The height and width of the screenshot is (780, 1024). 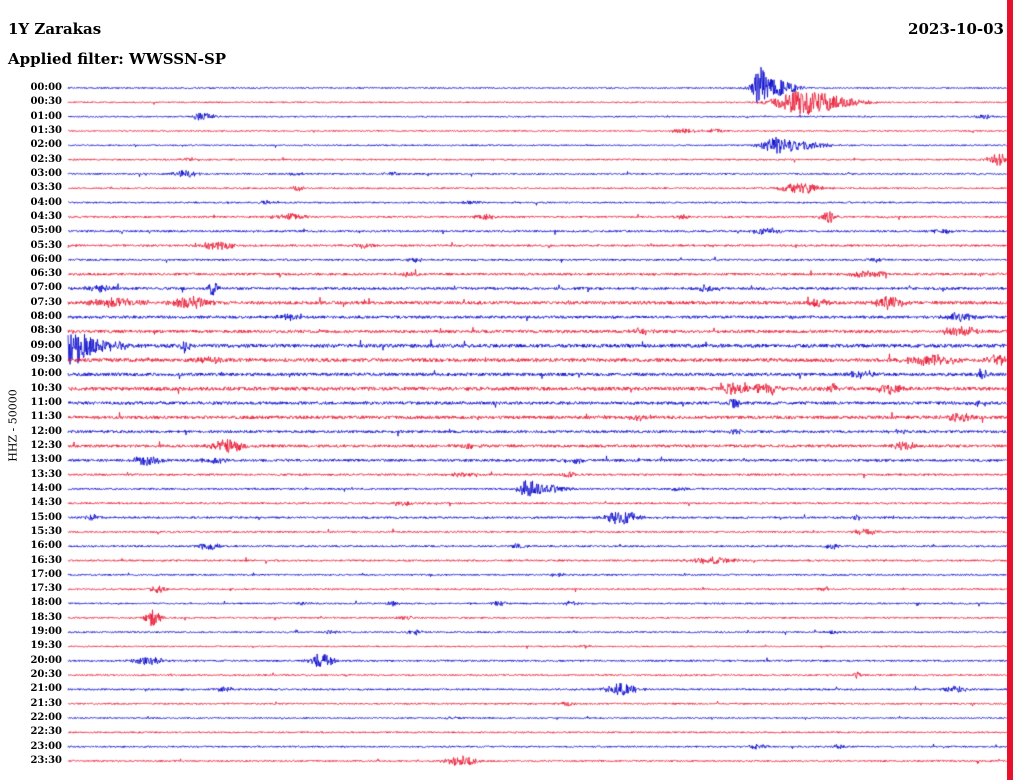 What do you see at coordinates (46, 589) in the screenshot?
I see `time-label-1730: 17:30` at bounding box center [46, 589].